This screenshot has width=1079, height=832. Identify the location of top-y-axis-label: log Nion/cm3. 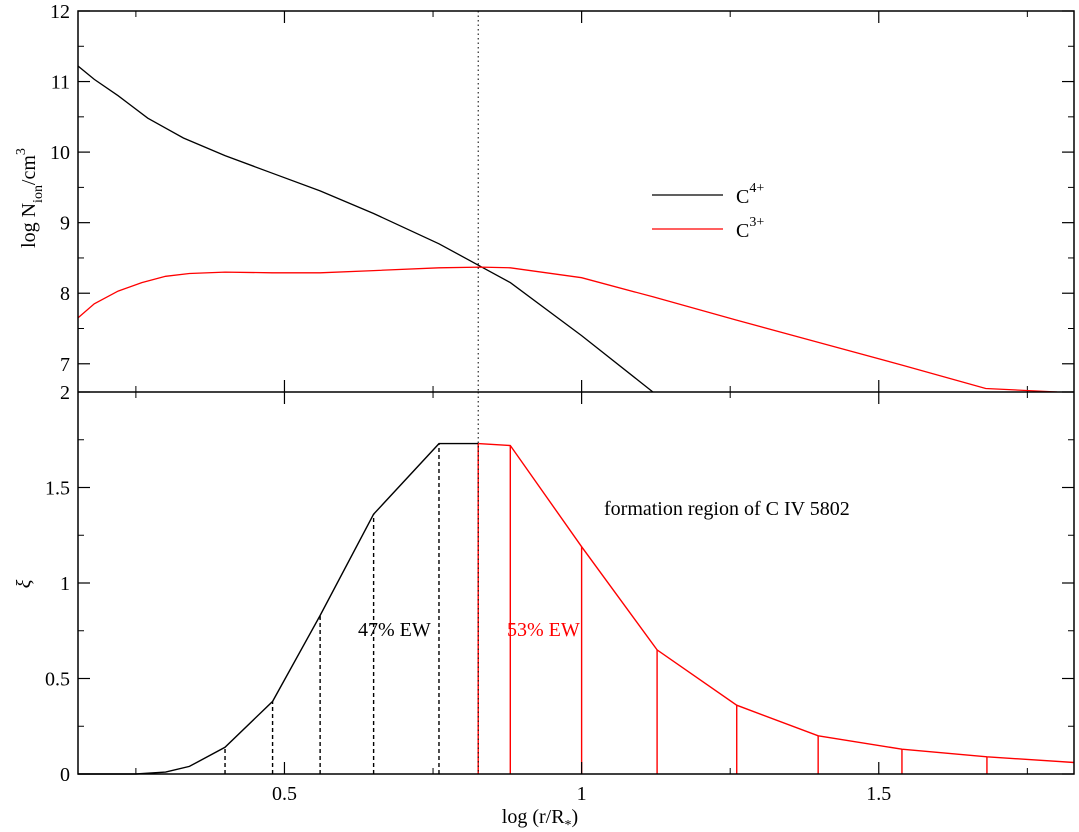
(30, 198).